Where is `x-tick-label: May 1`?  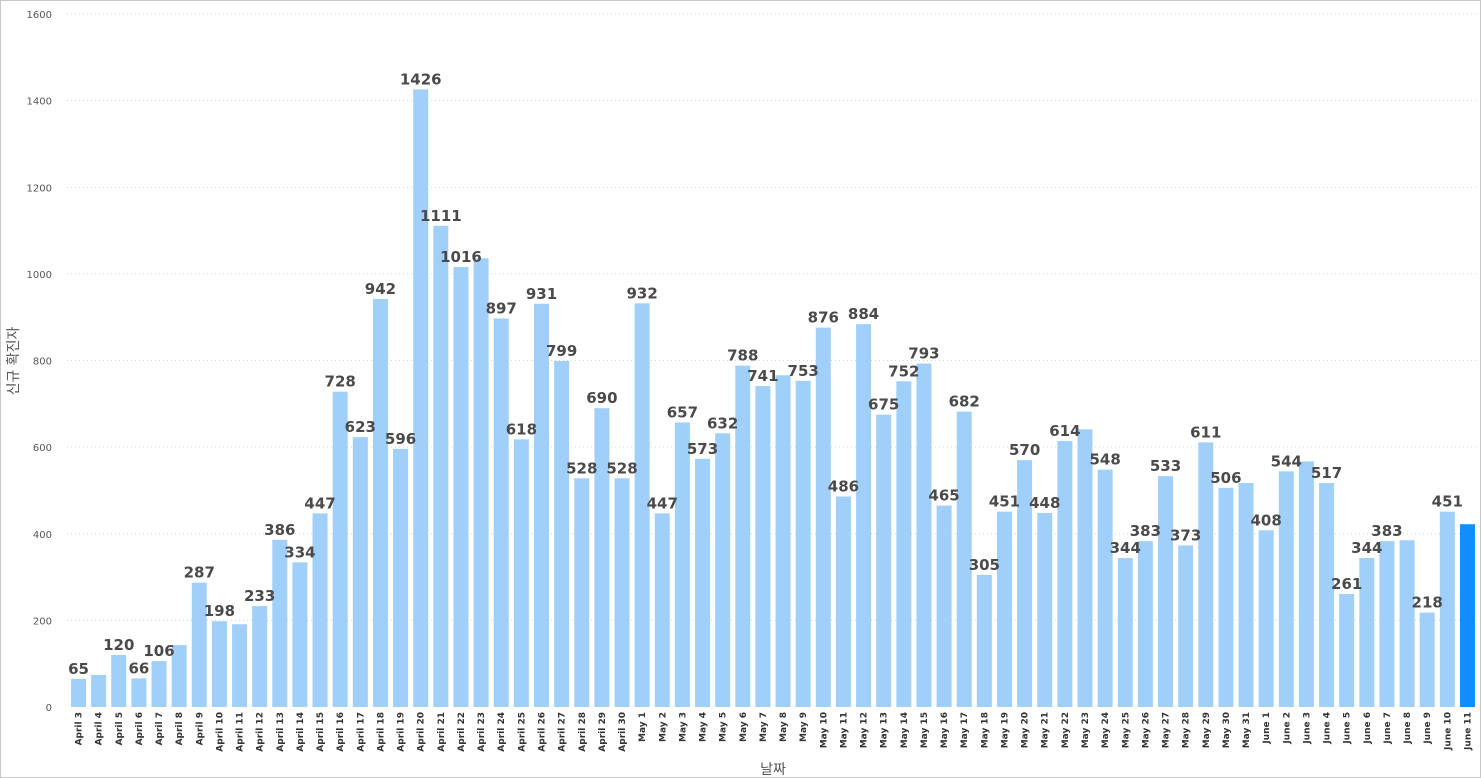 x-tick-label: May 1 is located at coordinates (643, 727).